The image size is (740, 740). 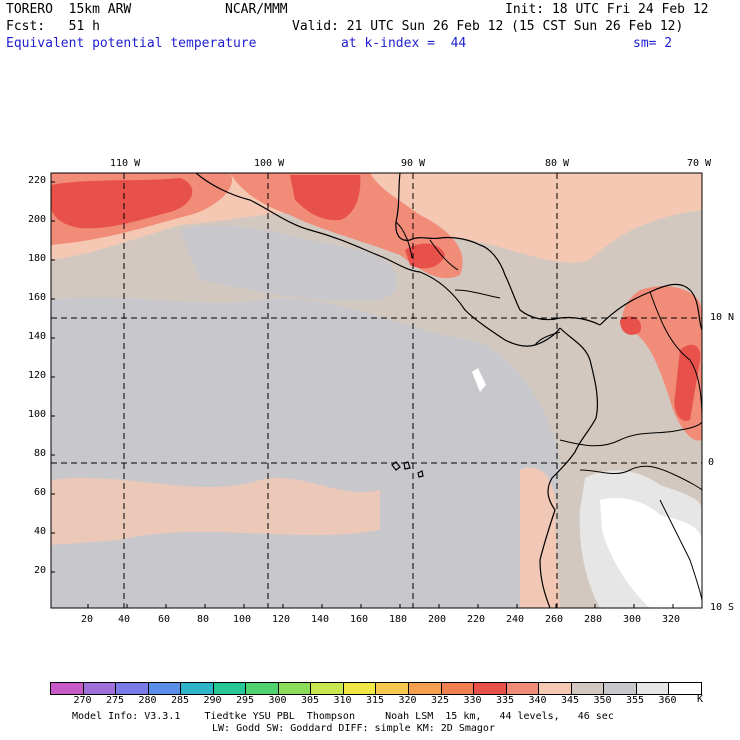 What do you see at coordinates (407, 469) in the screenshot?
I see `coastline-galapagos` at bounding box center [407, 469].